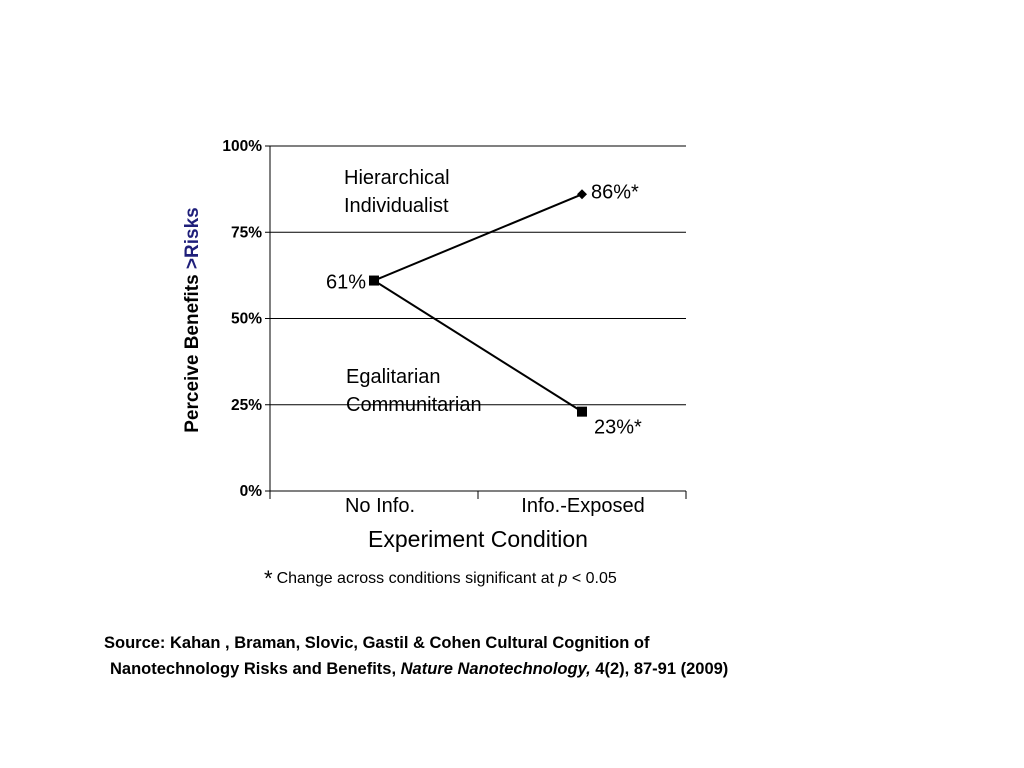 The image size is (1024, 768). Describe the element at coordinates (346, 283) in the screenshot. I see `data-label-0-0: 61%` at that location.